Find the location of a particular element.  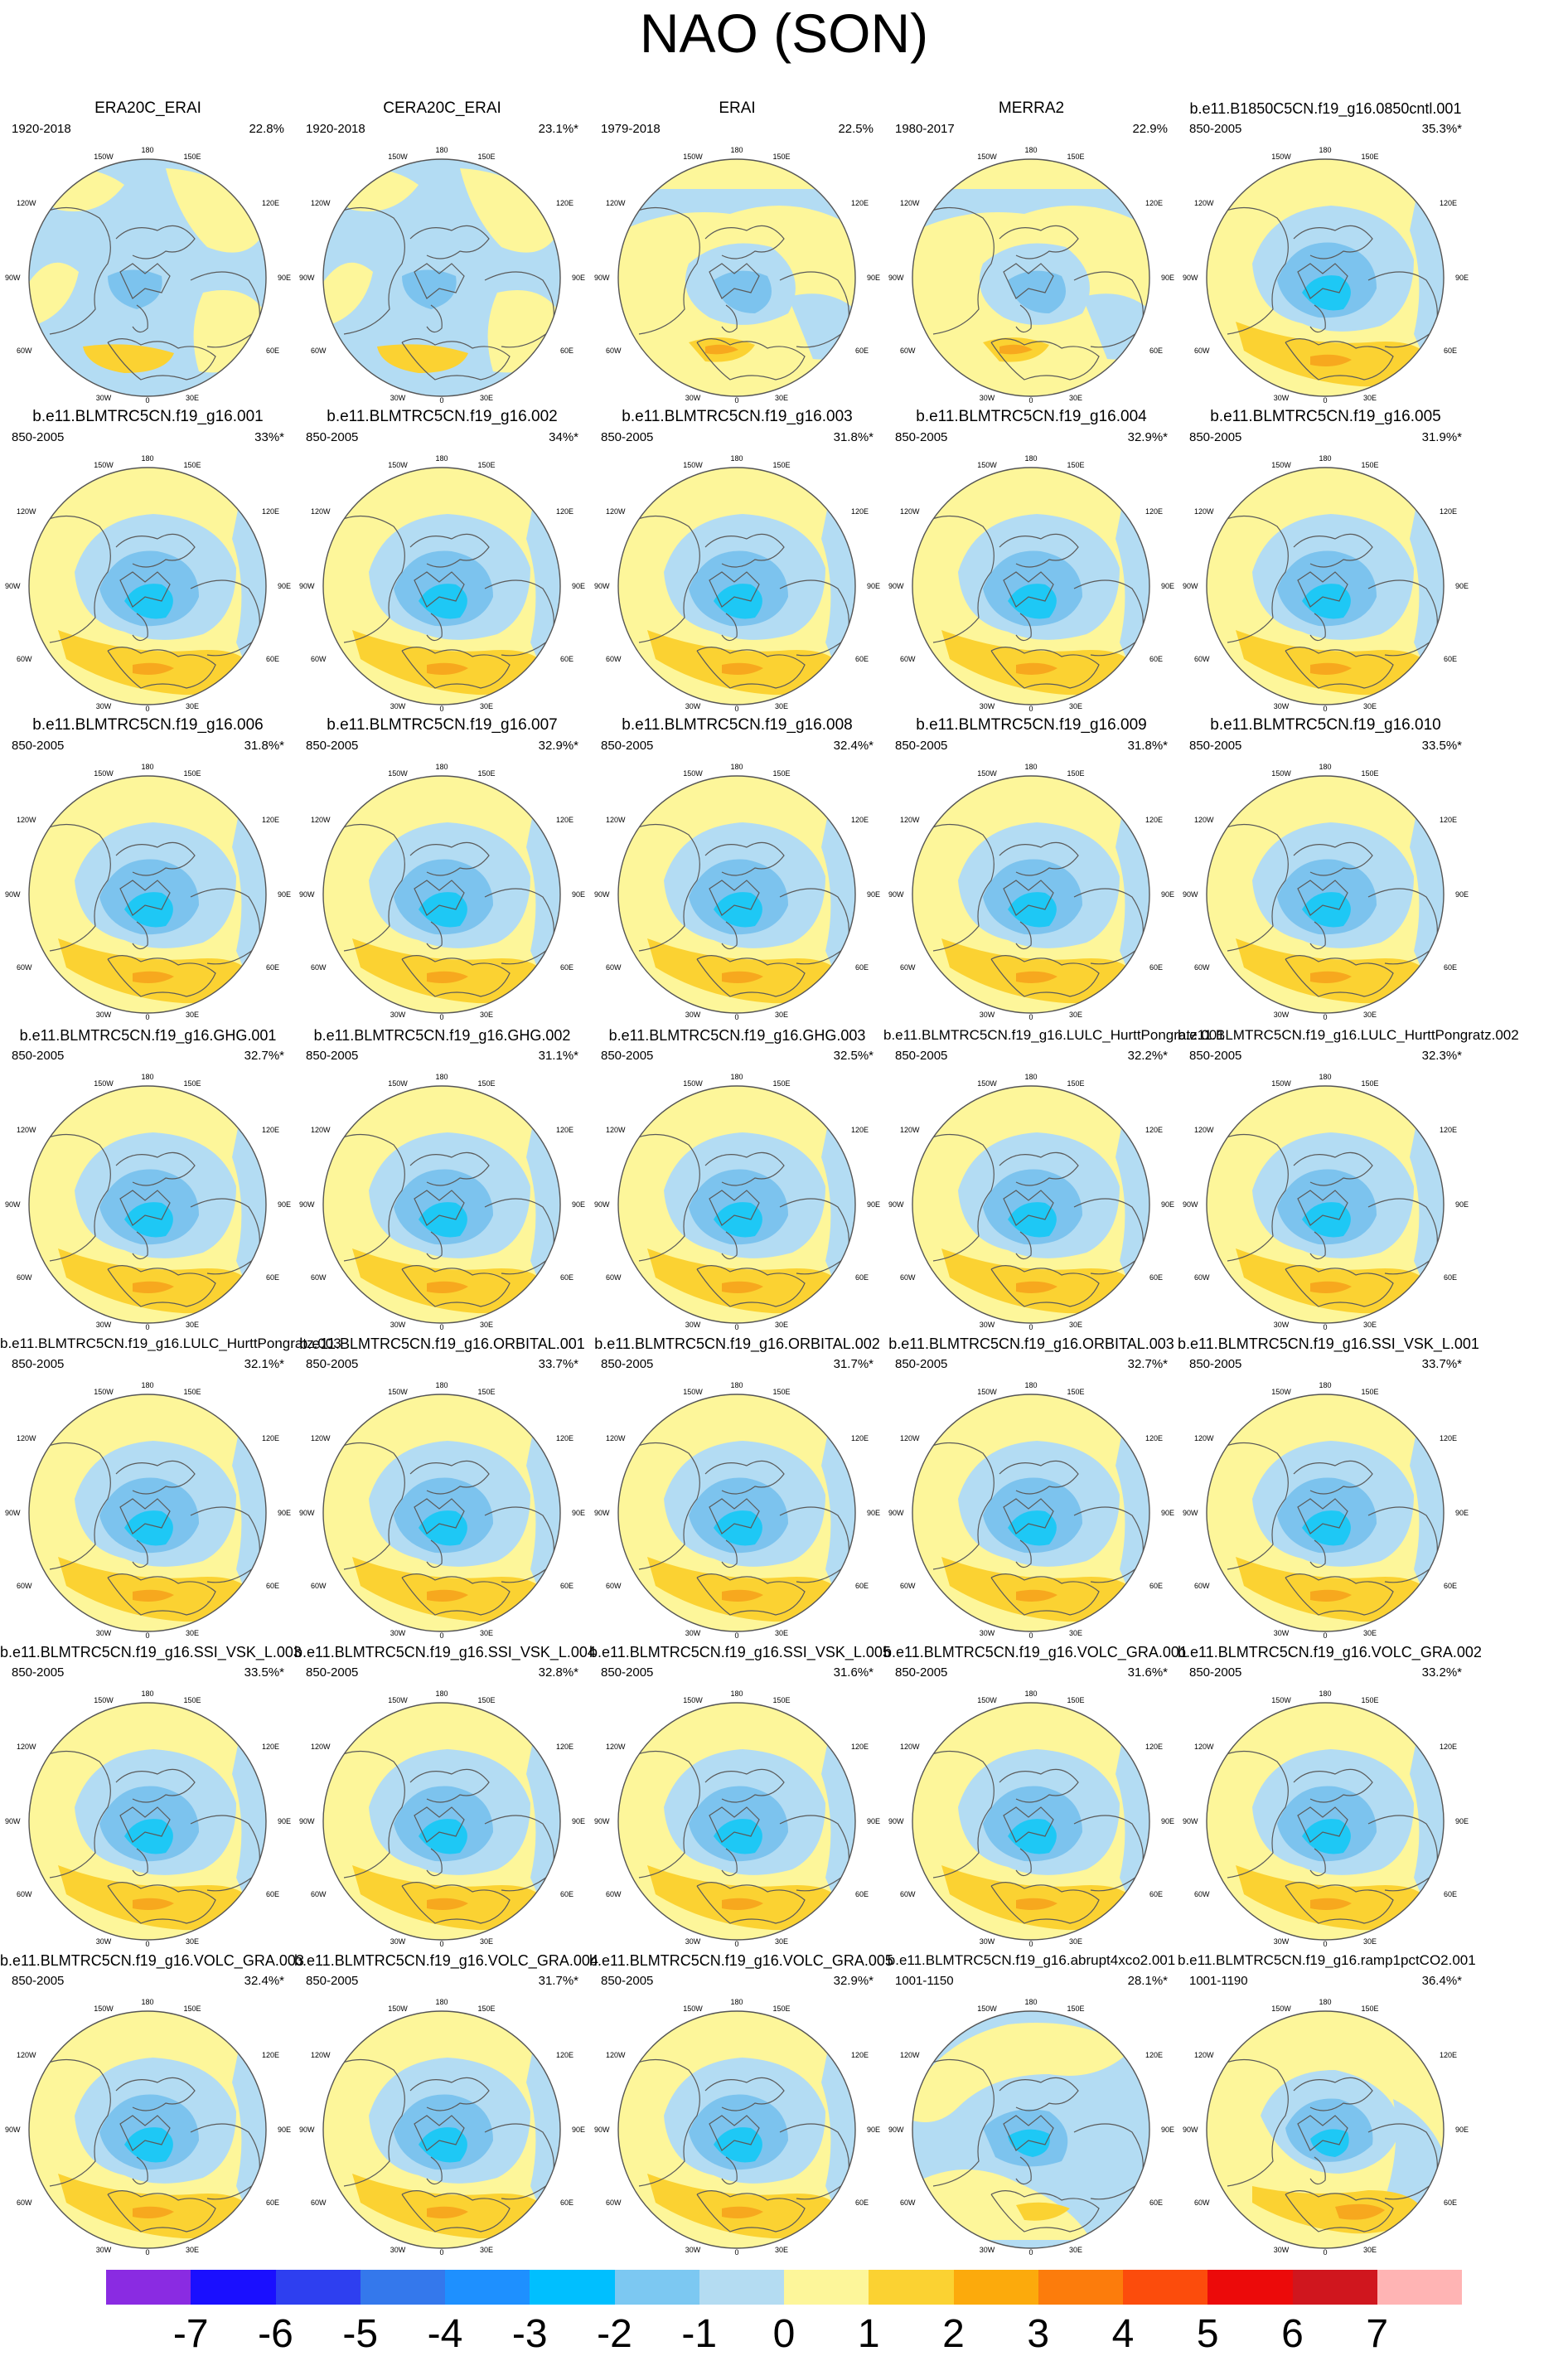

panel-title: b.e11.BLMTRC5CN.f19_g16.GHG.003 is located at coordinates (737, 1035).